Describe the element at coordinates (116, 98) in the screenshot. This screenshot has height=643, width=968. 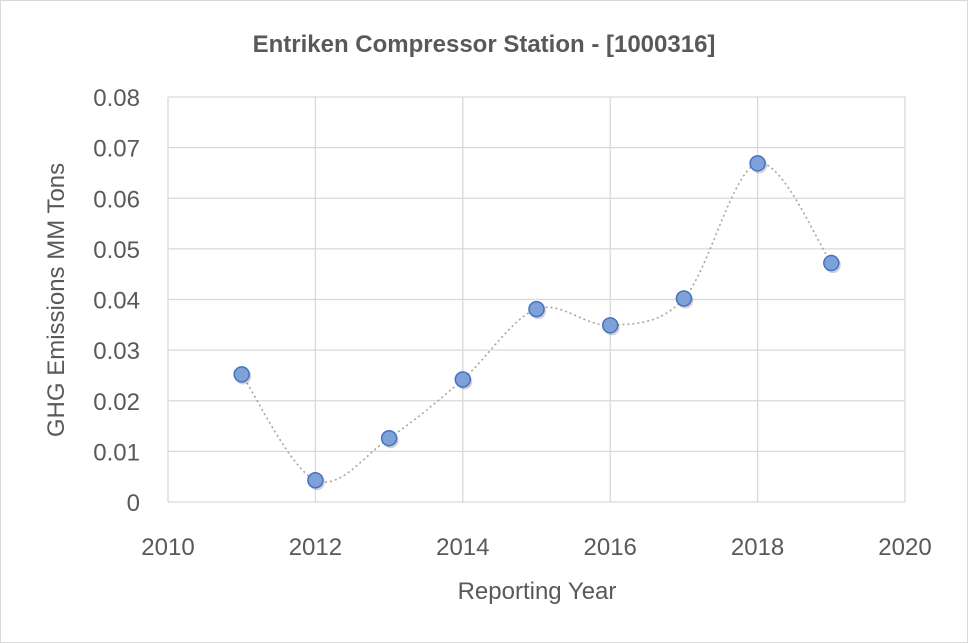
I see `y-tick-label: 0.08` at that location.